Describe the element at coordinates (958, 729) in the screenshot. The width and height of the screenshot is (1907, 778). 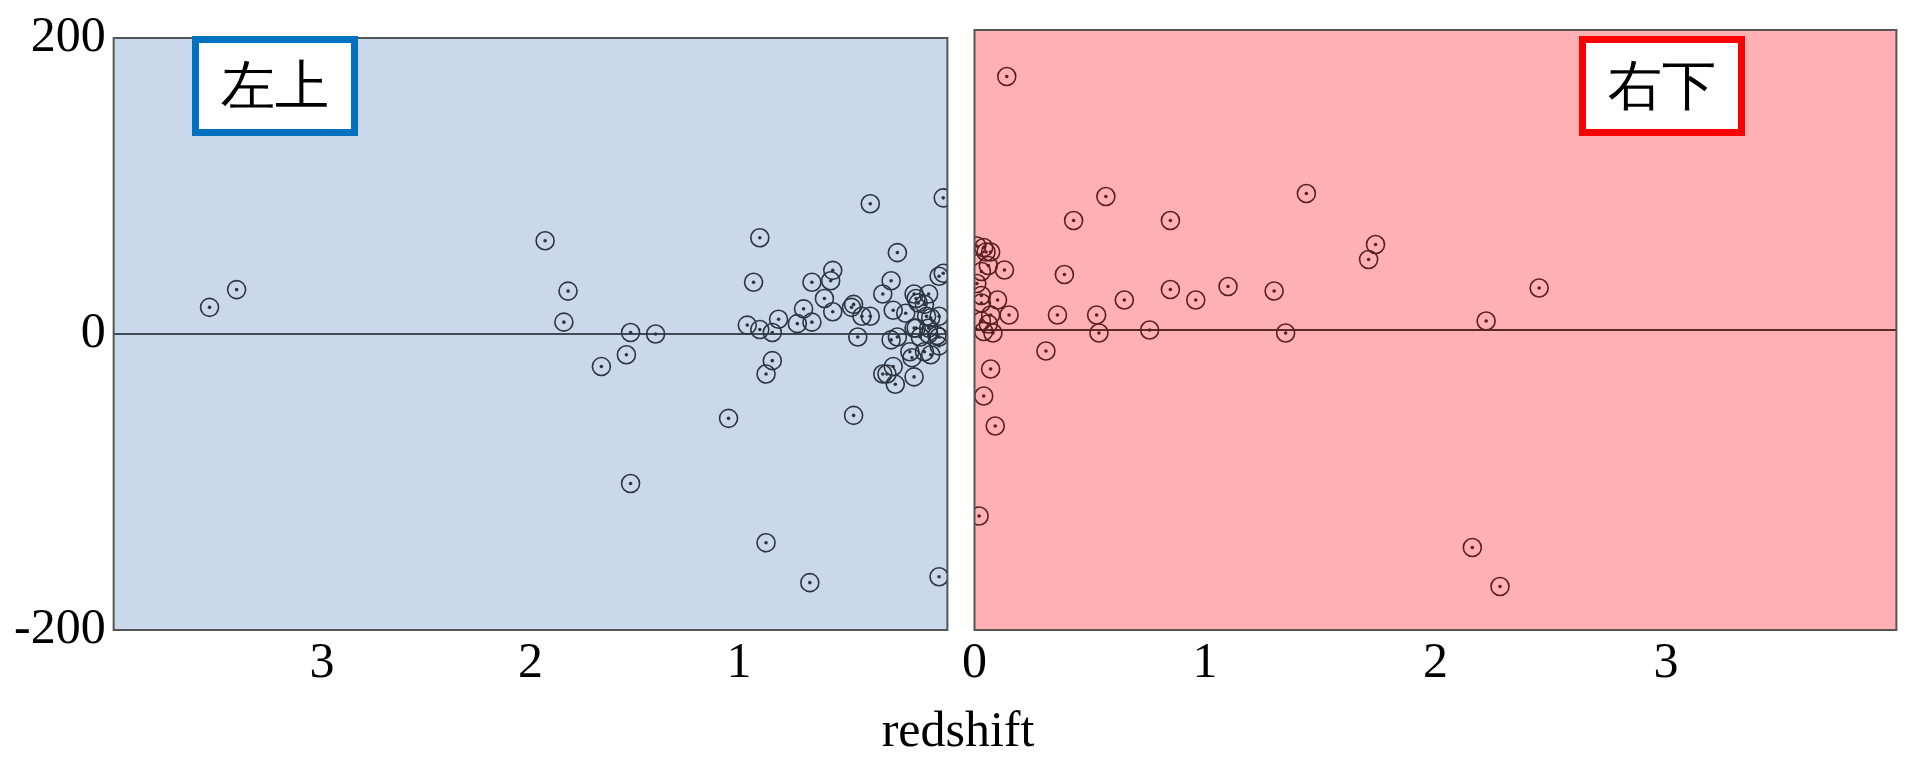
I see `x-axis-title: redshift` at that location.